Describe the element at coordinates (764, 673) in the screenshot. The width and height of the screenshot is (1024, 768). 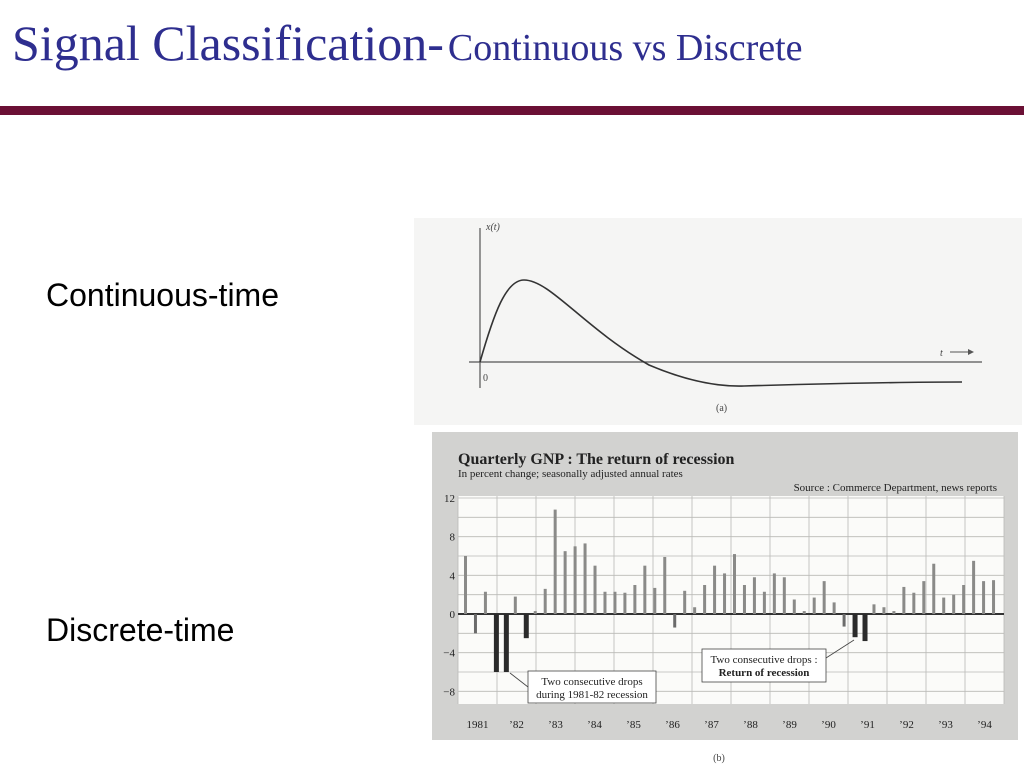
I see `annotation-text-2: Return of recession` at that location.